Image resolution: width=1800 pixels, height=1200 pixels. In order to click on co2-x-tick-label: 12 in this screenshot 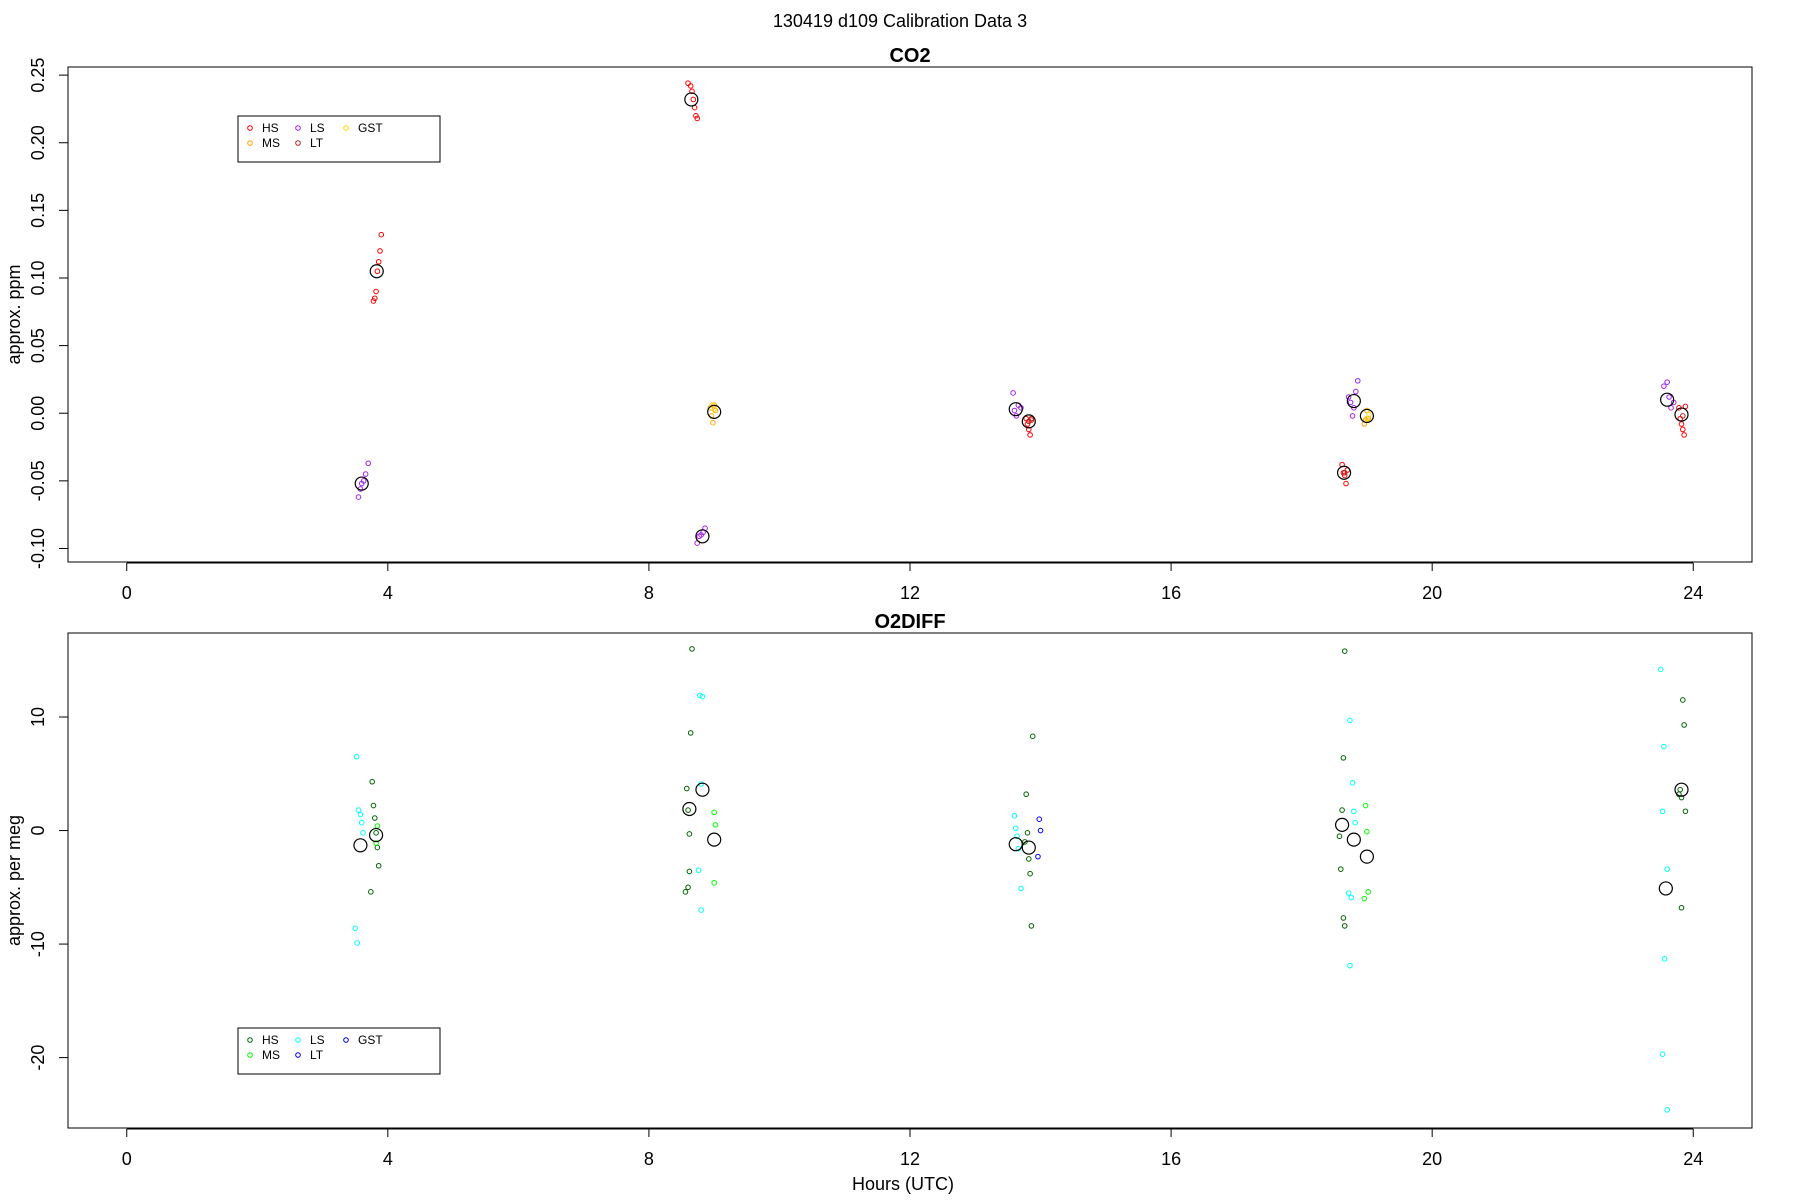, I will do `click(910, 593)`.